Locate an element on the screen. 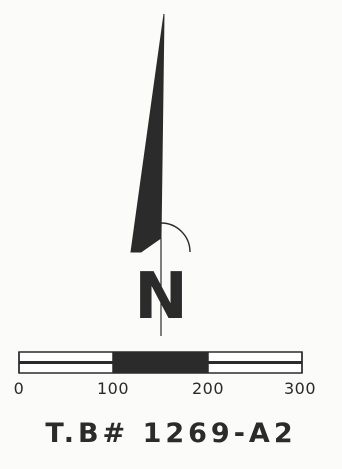 Image resolution: width=342 pixels, height=469 pixels. scale-label-200: 200 is located at coordinates (208, 388).